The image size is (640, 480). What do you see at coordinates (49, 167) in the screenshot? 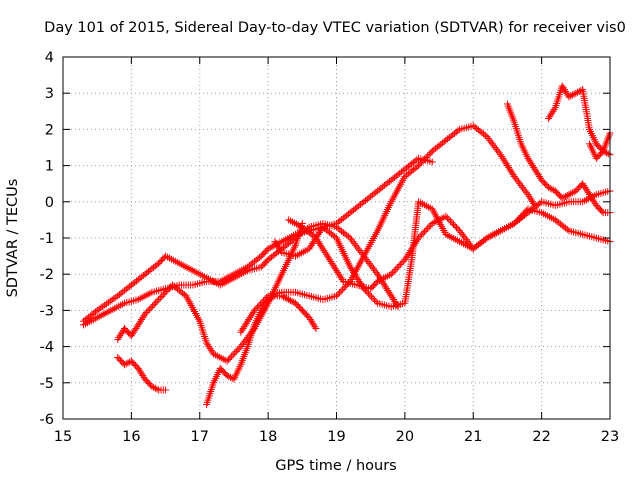
I see `y-tick-label: 1` at bounding box center [49, 167].